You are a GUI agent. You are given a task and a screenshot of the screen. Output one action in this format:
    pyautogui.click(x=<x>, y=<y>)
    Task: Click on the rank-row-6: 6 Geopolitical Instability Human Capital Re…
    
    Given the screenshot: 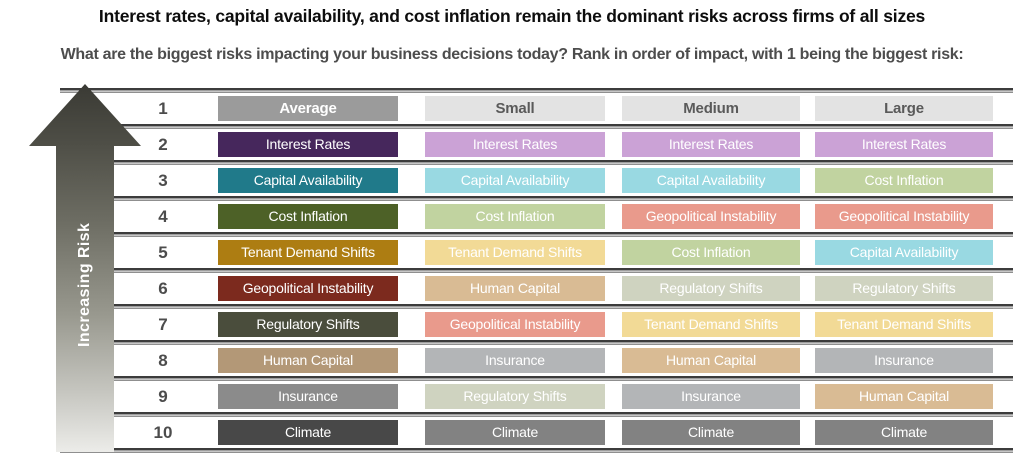 What is the action you would take?
    pyautogui.click(x=536, y=288)
    